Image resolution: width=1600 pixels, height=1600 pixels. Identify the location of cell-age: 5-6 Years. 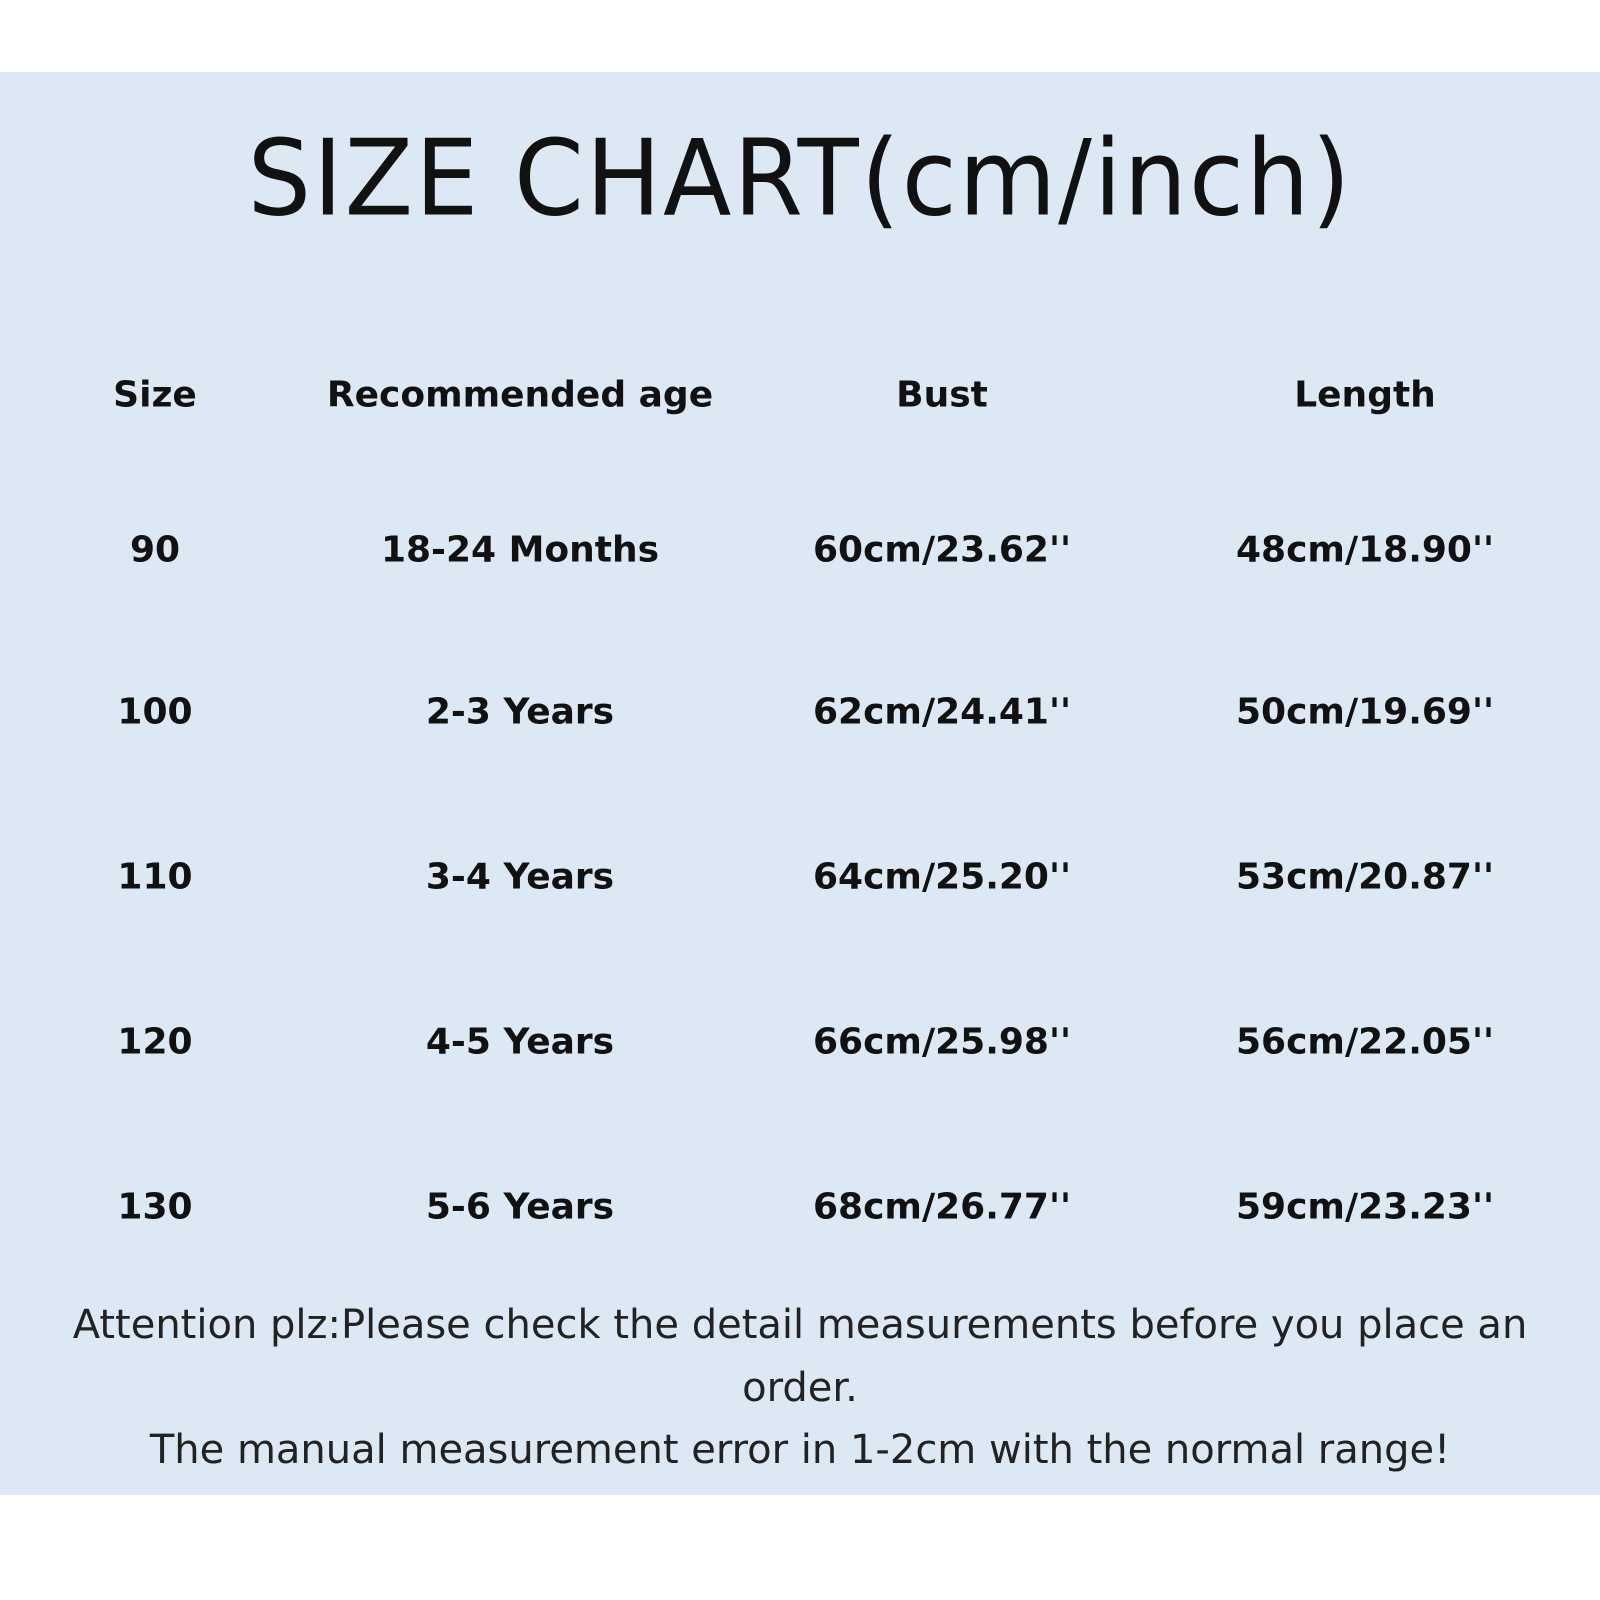
(520, 1207).